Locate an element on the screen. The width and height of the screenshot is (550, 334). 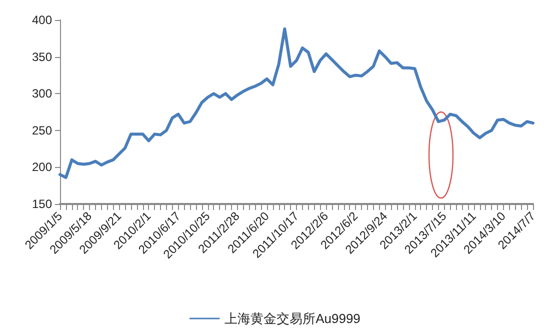
legend-label: 上海黄金交易所Au9999 is located at coordinates (292, 318).